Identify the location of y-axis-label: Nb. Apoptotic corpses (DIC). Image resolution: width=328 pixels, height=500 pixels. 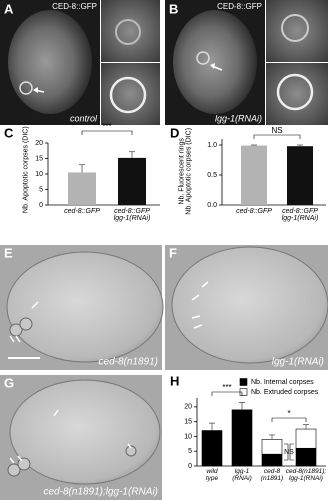
(26, 170).